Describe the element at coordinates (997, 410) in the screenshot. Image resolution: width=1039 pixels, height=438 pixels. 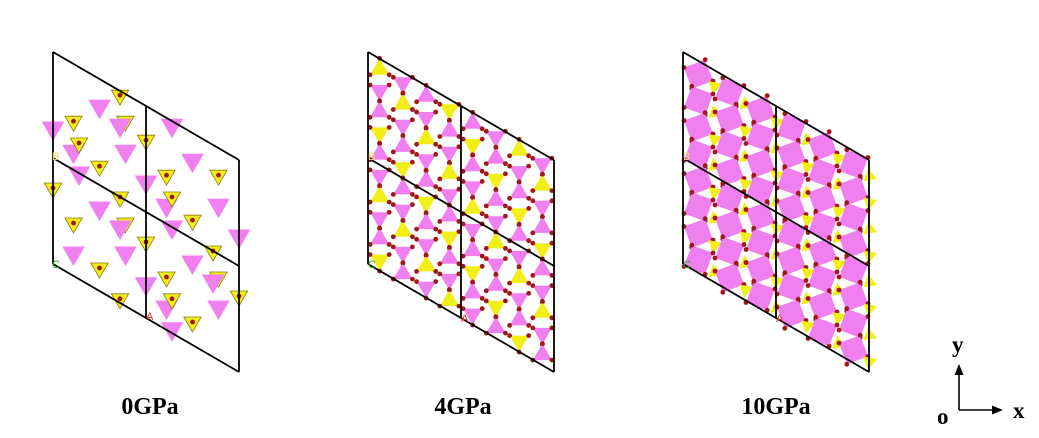
I see `x-arrowhead-icon` at that location.